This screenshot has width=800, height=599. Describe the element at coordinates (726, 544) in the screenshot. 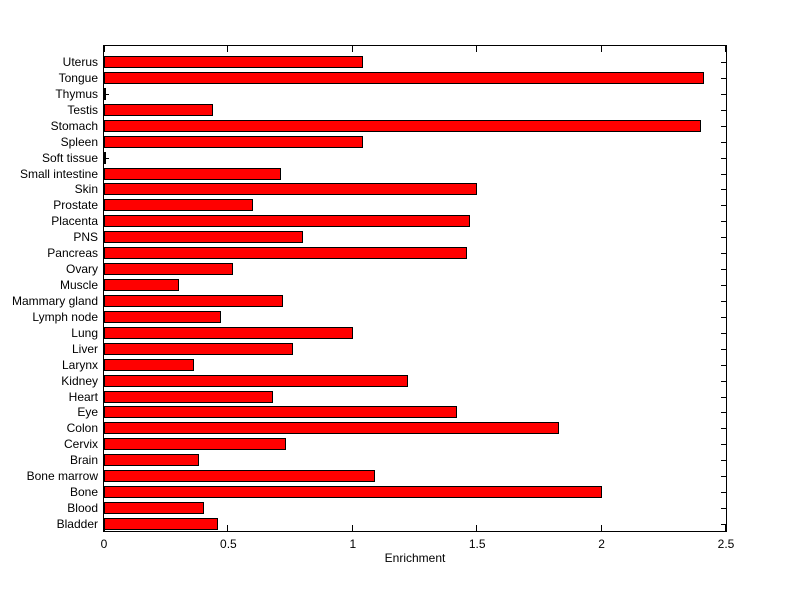

I see `x-tick-label: 2.5` at that location.